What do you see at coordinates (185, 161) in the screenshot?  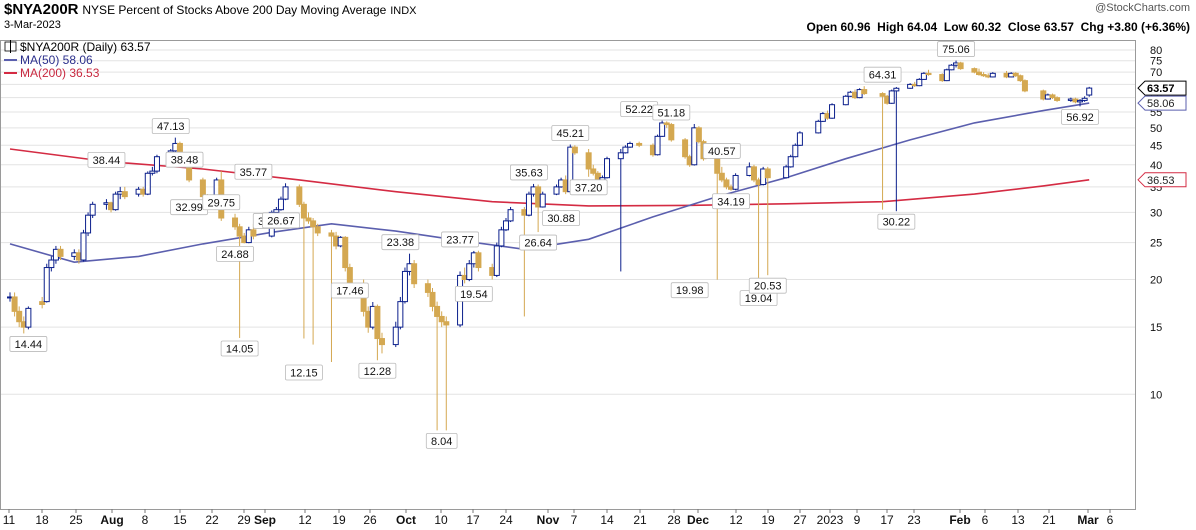 I see `callout-label: 38.48` at bounding box center [185, 161].